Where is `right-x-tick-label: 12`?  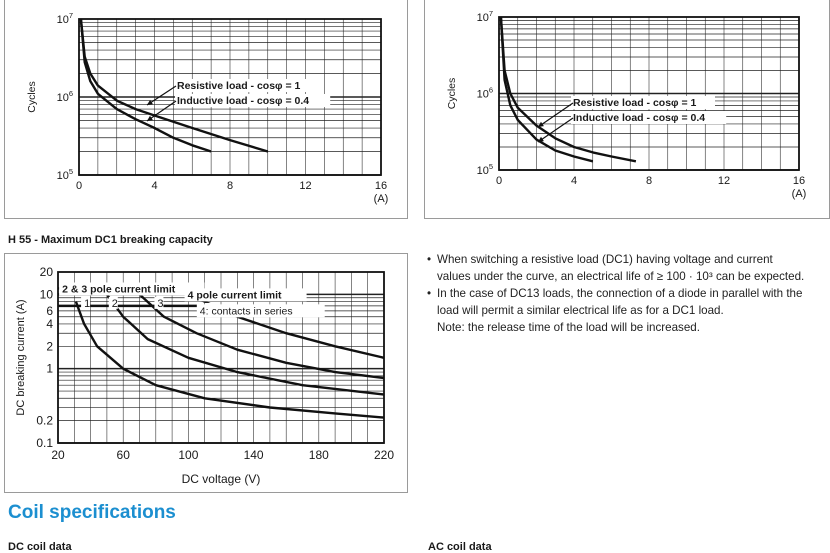
right-x-tick-label: 12 is located at coordinates (724, 181).